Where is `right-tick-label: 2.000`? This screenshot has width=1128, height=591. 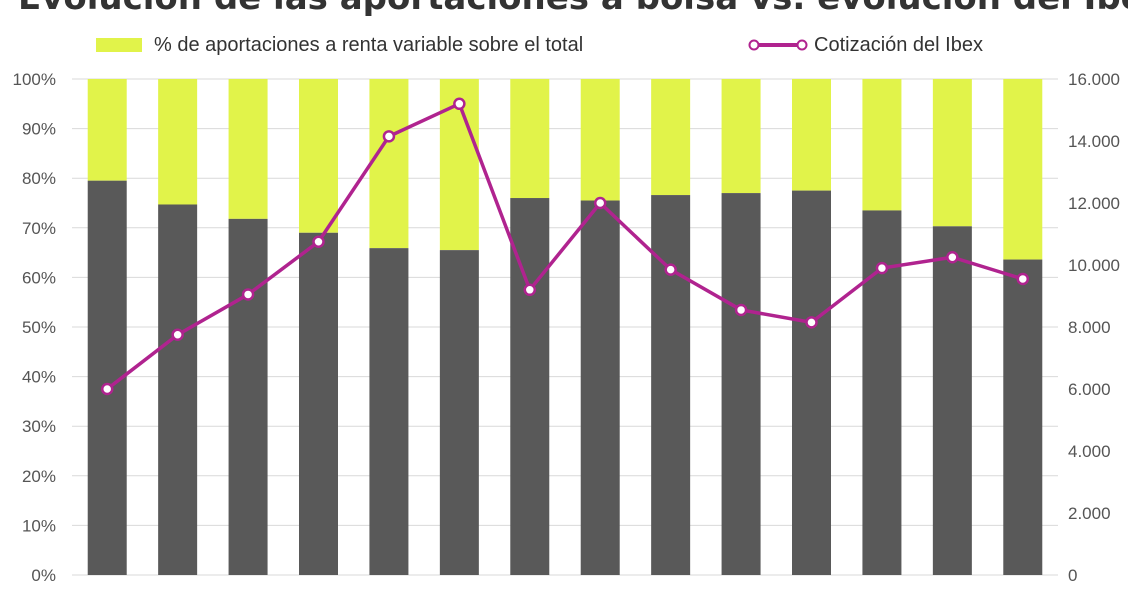 right-tick-label: 2.000 is located at coordinates (1089, 513).